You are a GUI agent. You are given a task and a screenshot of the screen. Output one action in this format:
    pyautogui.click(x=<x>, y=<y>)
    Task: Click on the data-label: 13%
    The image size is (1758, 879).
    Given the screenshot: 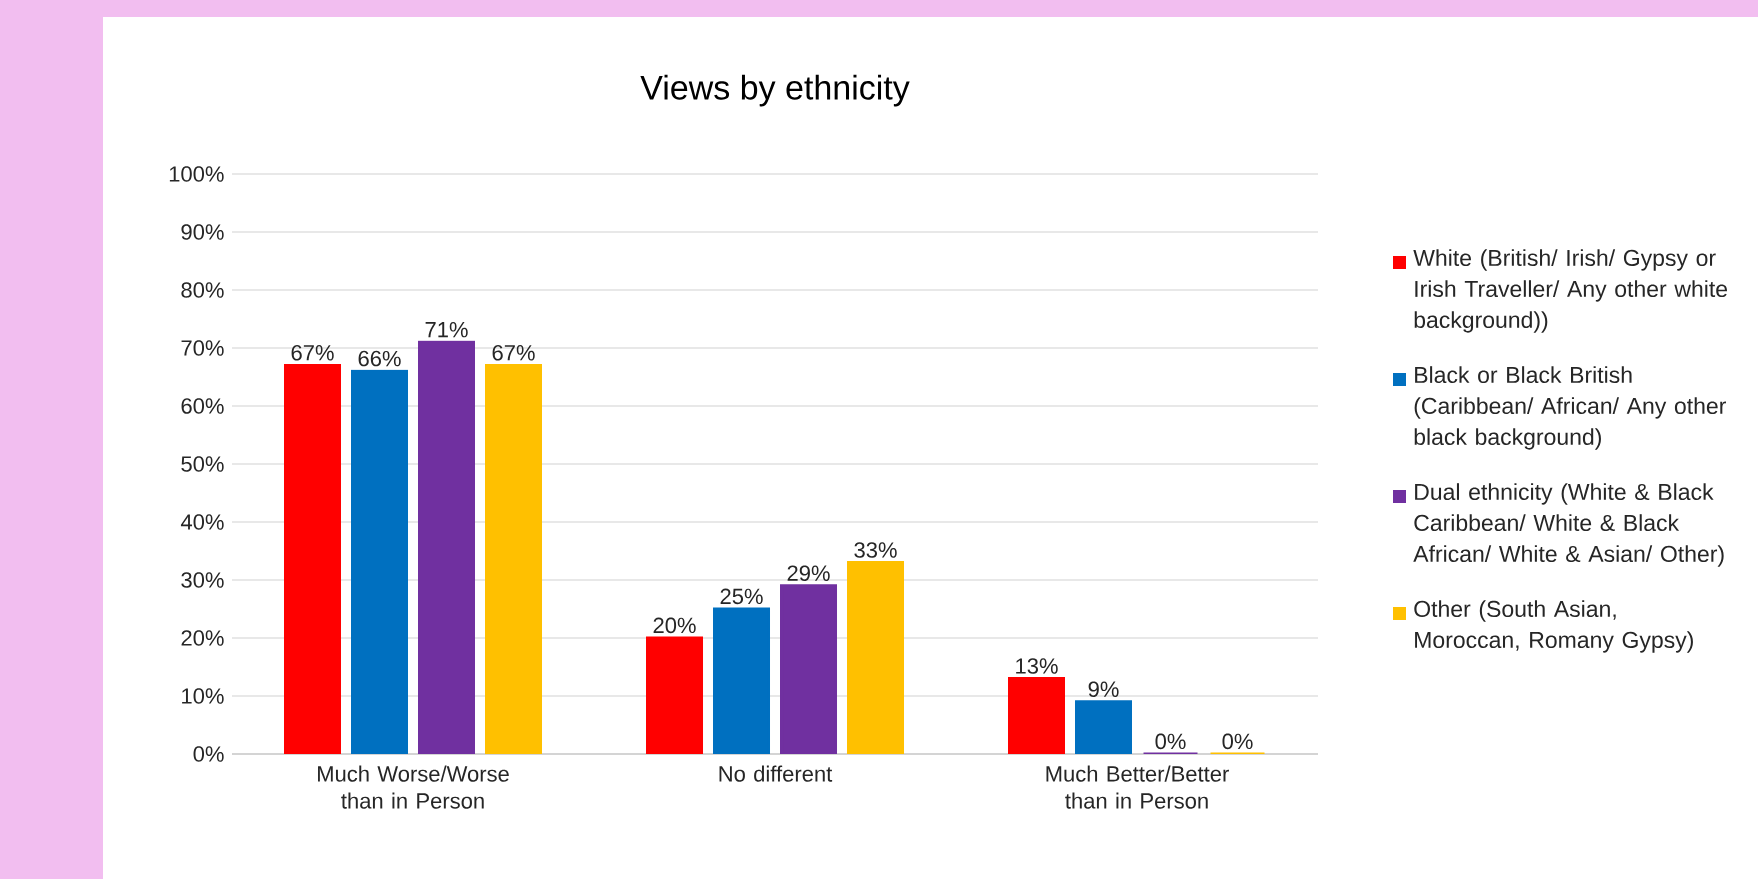 What is the action you would take?
    pyautogui.click(x=1037, y=666)
    